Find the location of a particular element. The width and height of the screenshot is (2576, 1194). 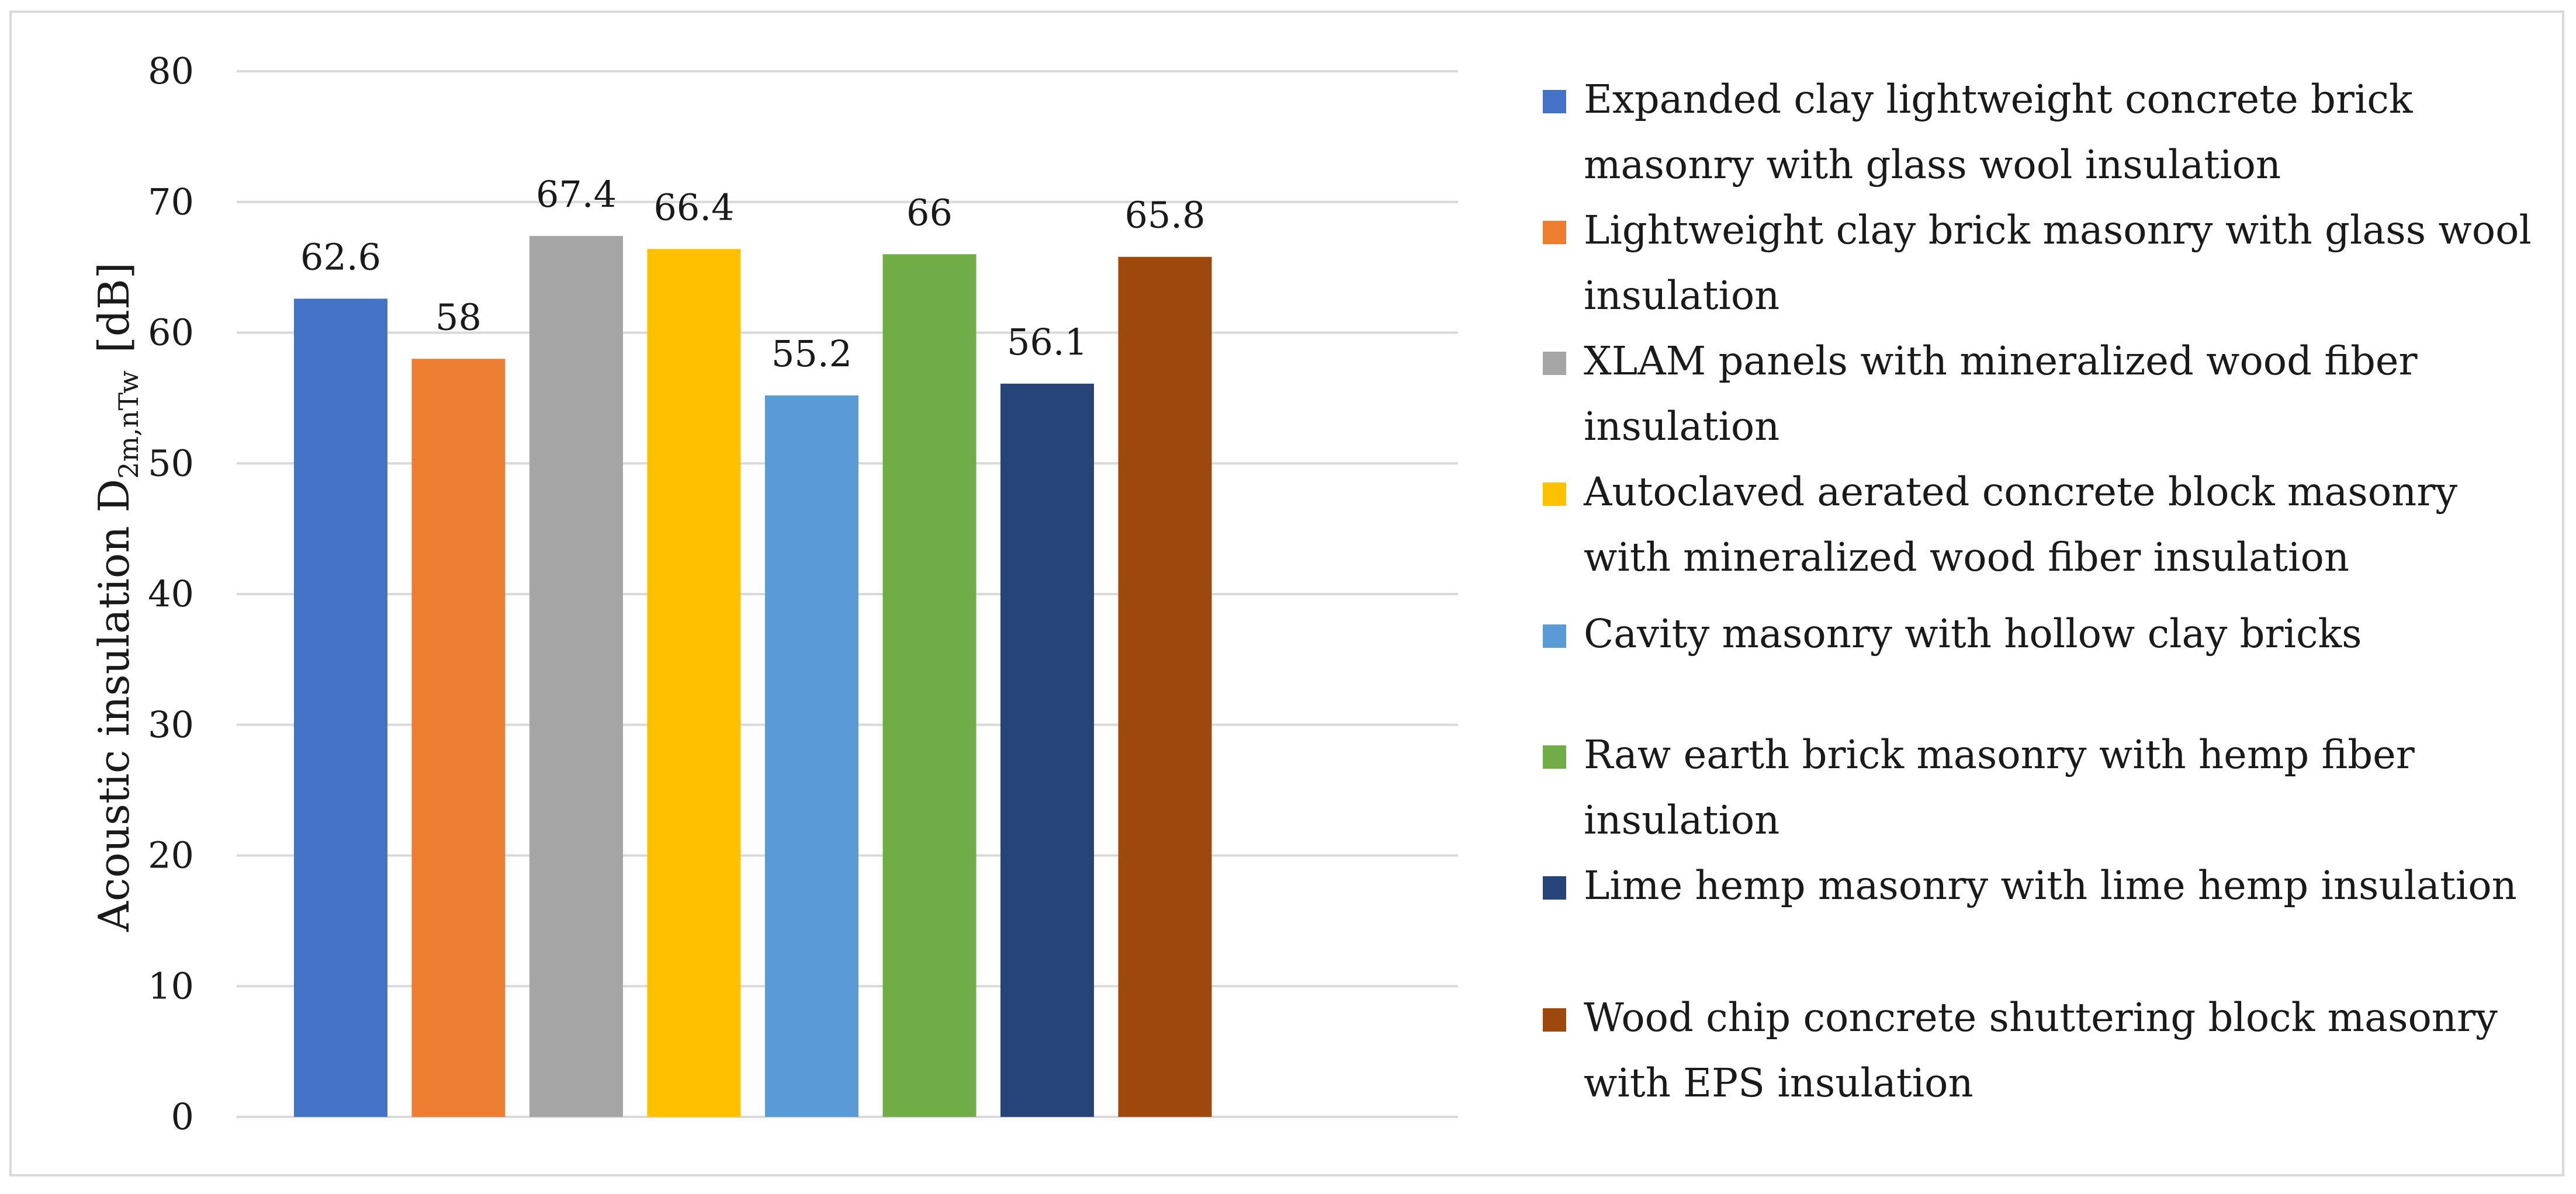

y-tick-label: 10 is located at coordinates (171, 986).